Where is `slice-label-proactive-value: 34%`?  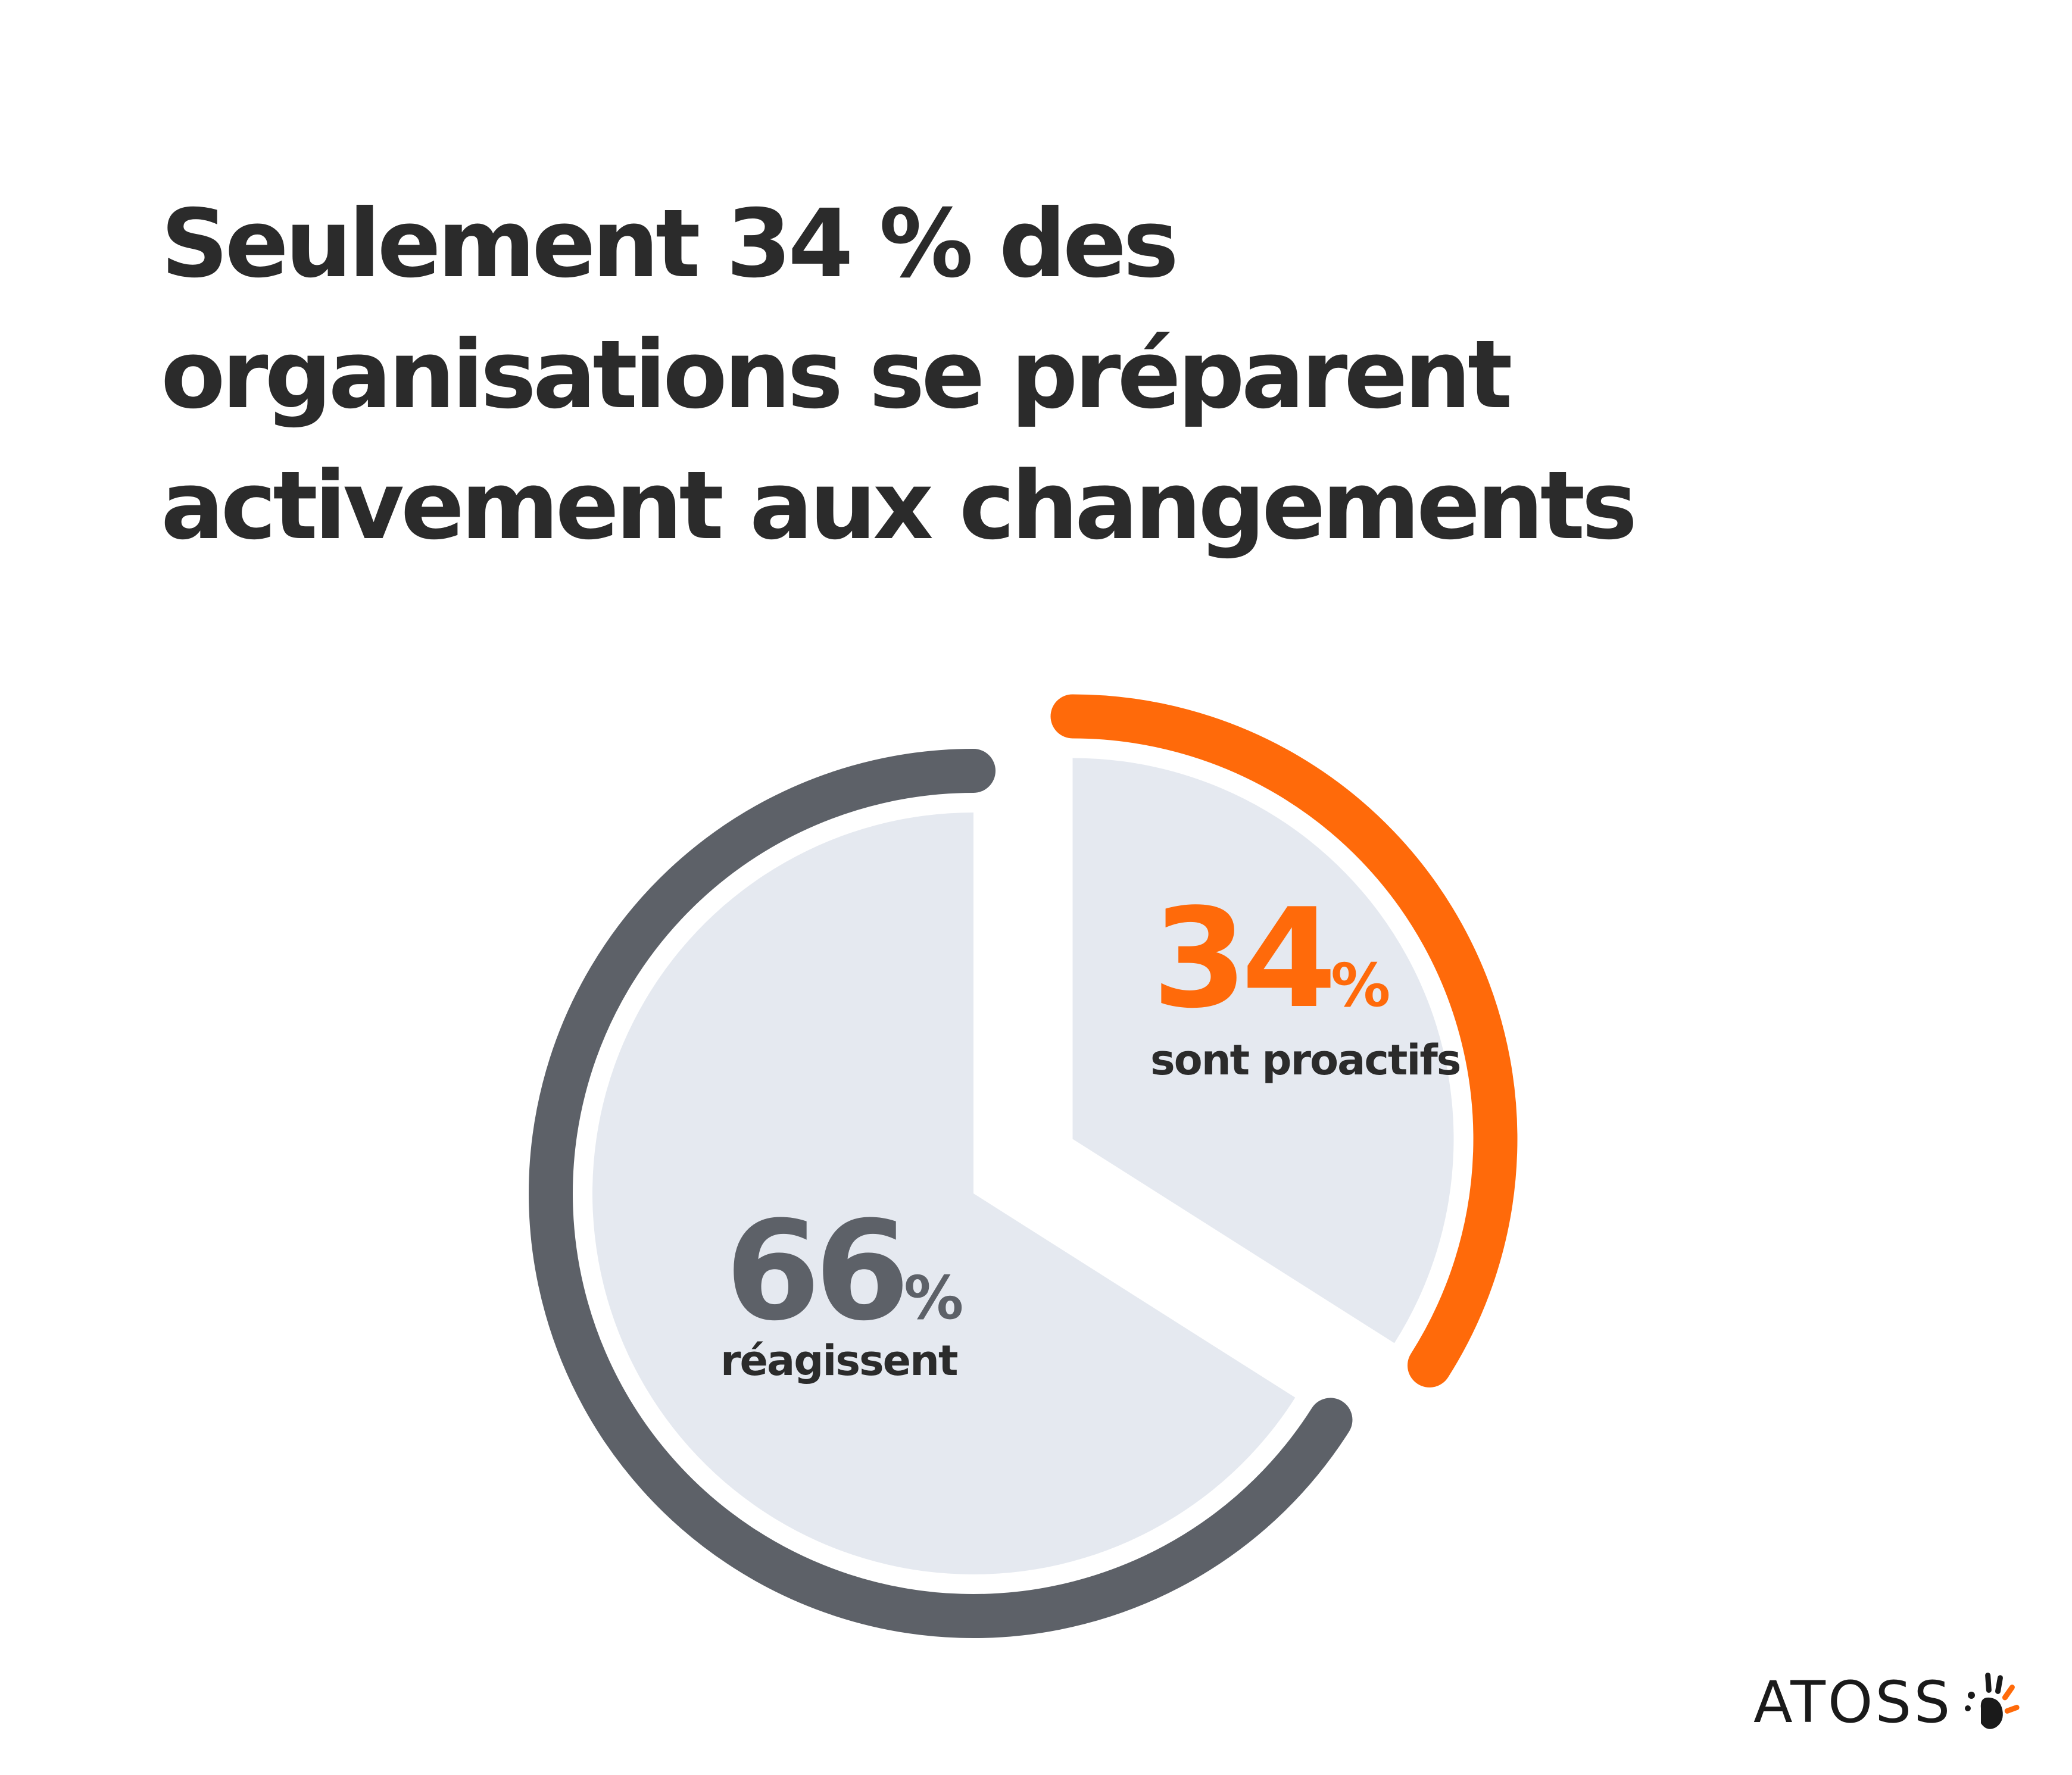
slice-label-proactive-value: 34% is located at coordinates (1271, 959).